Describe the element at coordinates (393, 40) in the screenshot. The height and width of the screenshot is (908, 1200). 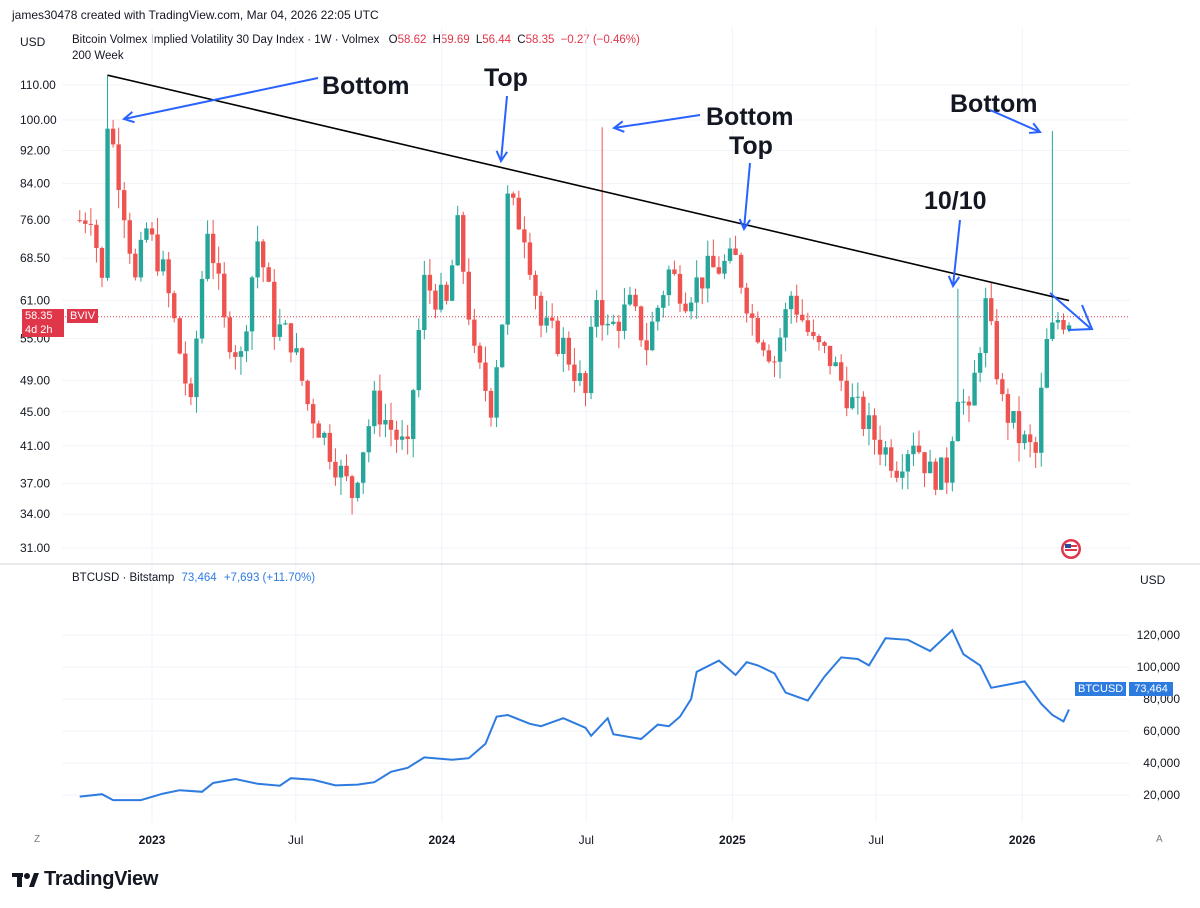
I see `ohlc-o-label: O` at that location.